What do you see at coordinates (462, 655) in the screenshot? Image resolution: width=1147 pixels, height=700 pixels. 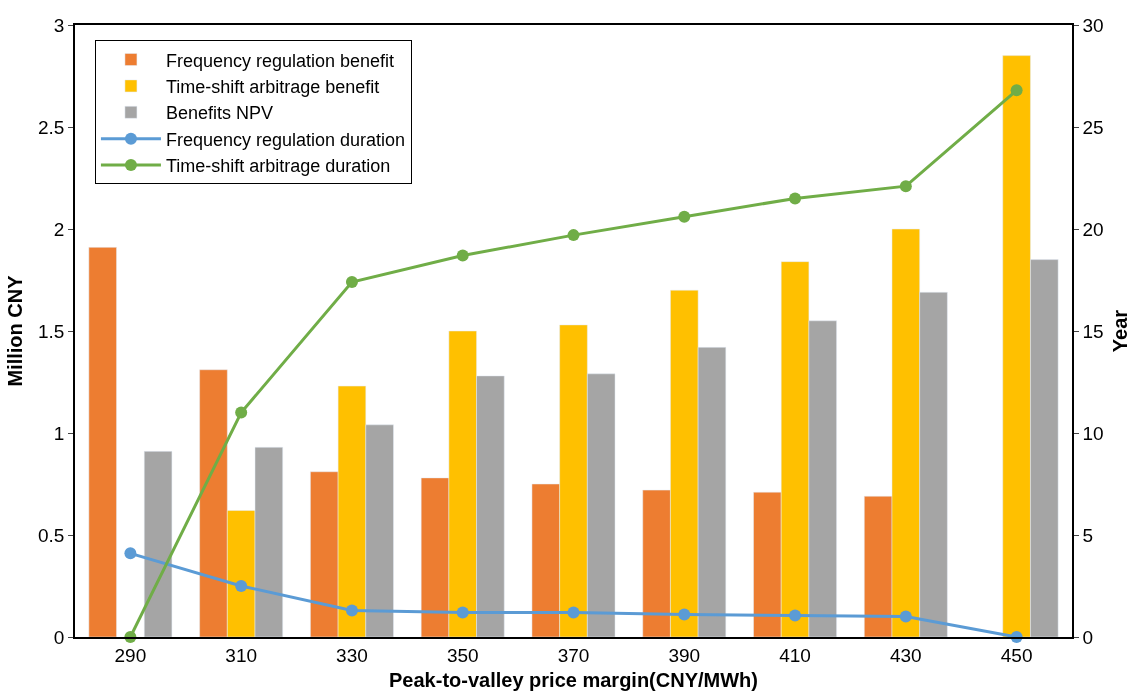 I see `x-tick-label: 350` at bounding box center [462, 655].